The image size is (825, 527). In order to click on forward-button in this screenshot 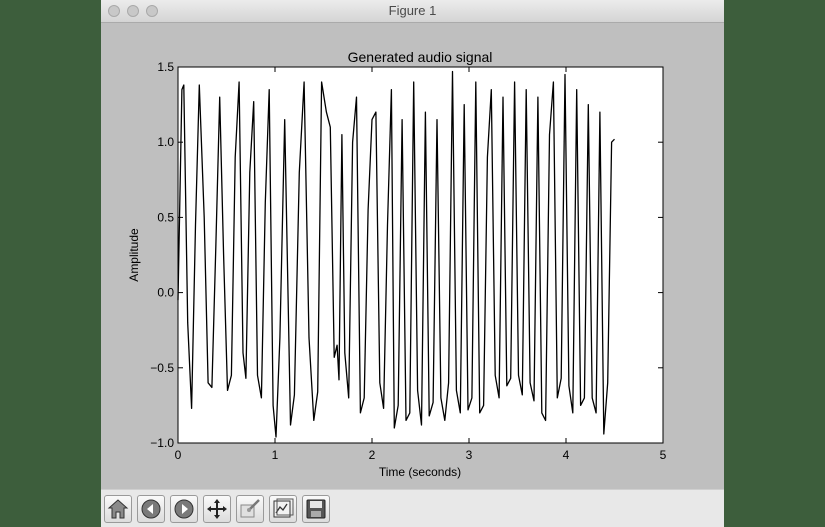, I will do `click(184, 509)`.